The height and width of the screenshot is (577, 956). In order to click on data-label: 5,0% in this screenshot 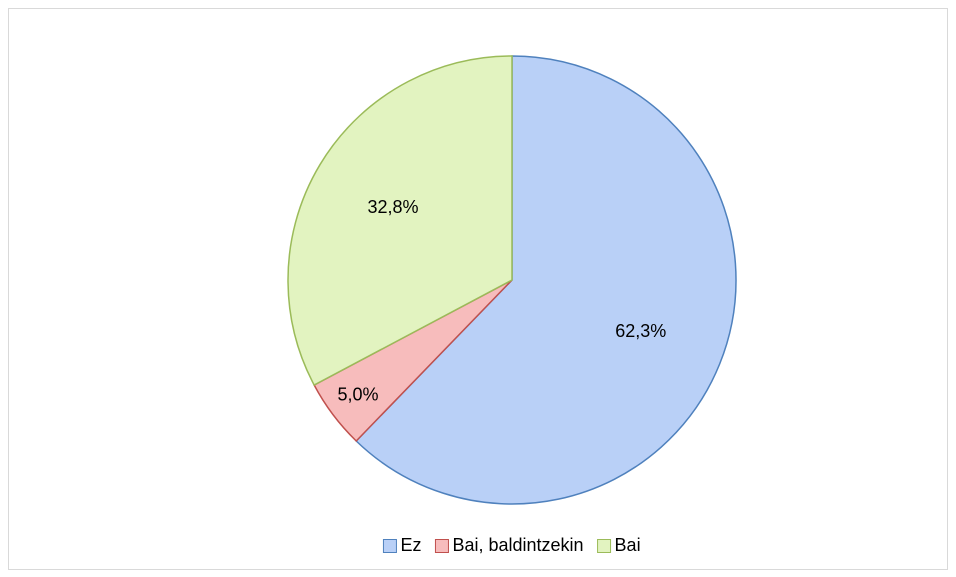, I will do `click(358, 395)`.